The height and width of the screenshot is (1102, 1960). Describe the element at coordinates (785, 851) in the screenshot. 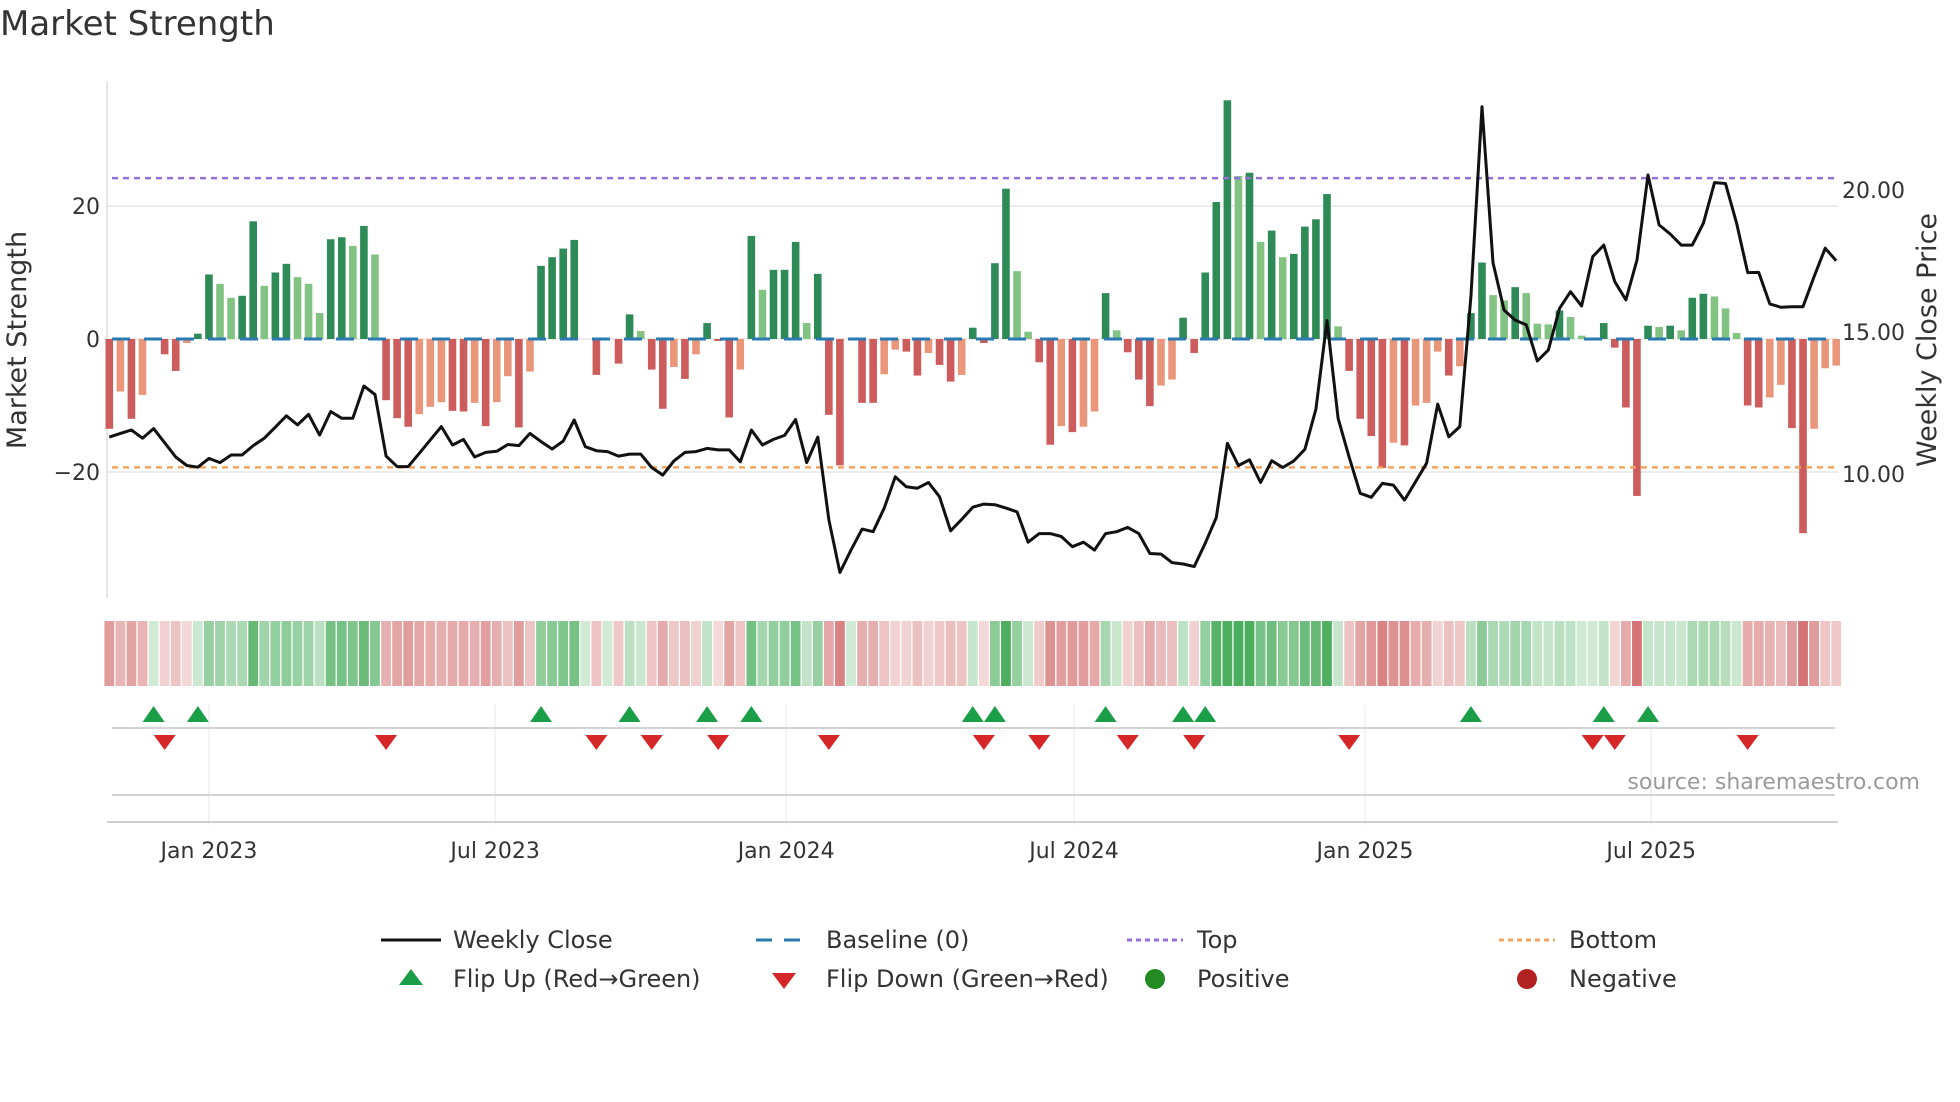

I see `x-tick-label: Jan 2024` at that location.